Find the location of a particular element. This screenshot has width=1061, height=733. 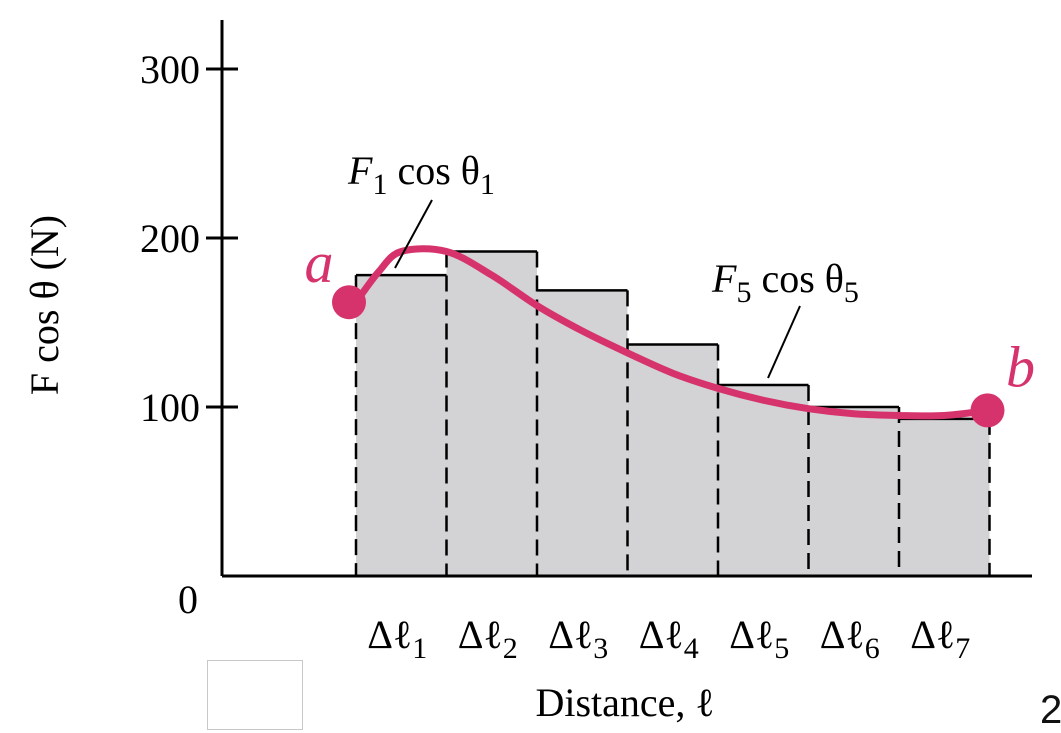

y-ticks-layer: 0 100 200 300 is located at coordinates (189, 334).